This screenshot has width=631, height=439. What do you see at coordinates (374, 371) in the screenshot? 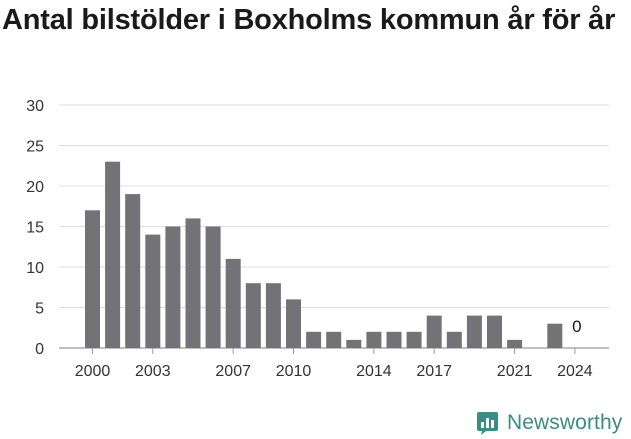
I see `x-tick-label: 2014` at bounding box center [374, 371].